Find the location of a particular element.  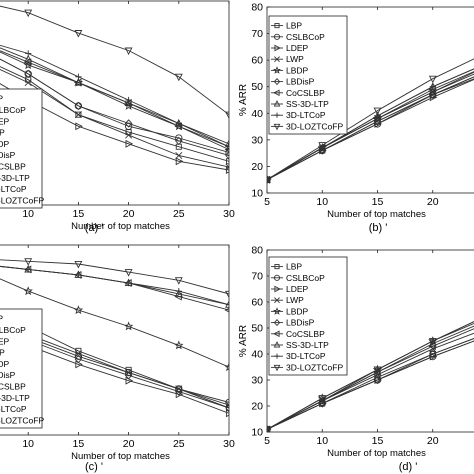

series-lbdisp is located at coordinates (114, 109).